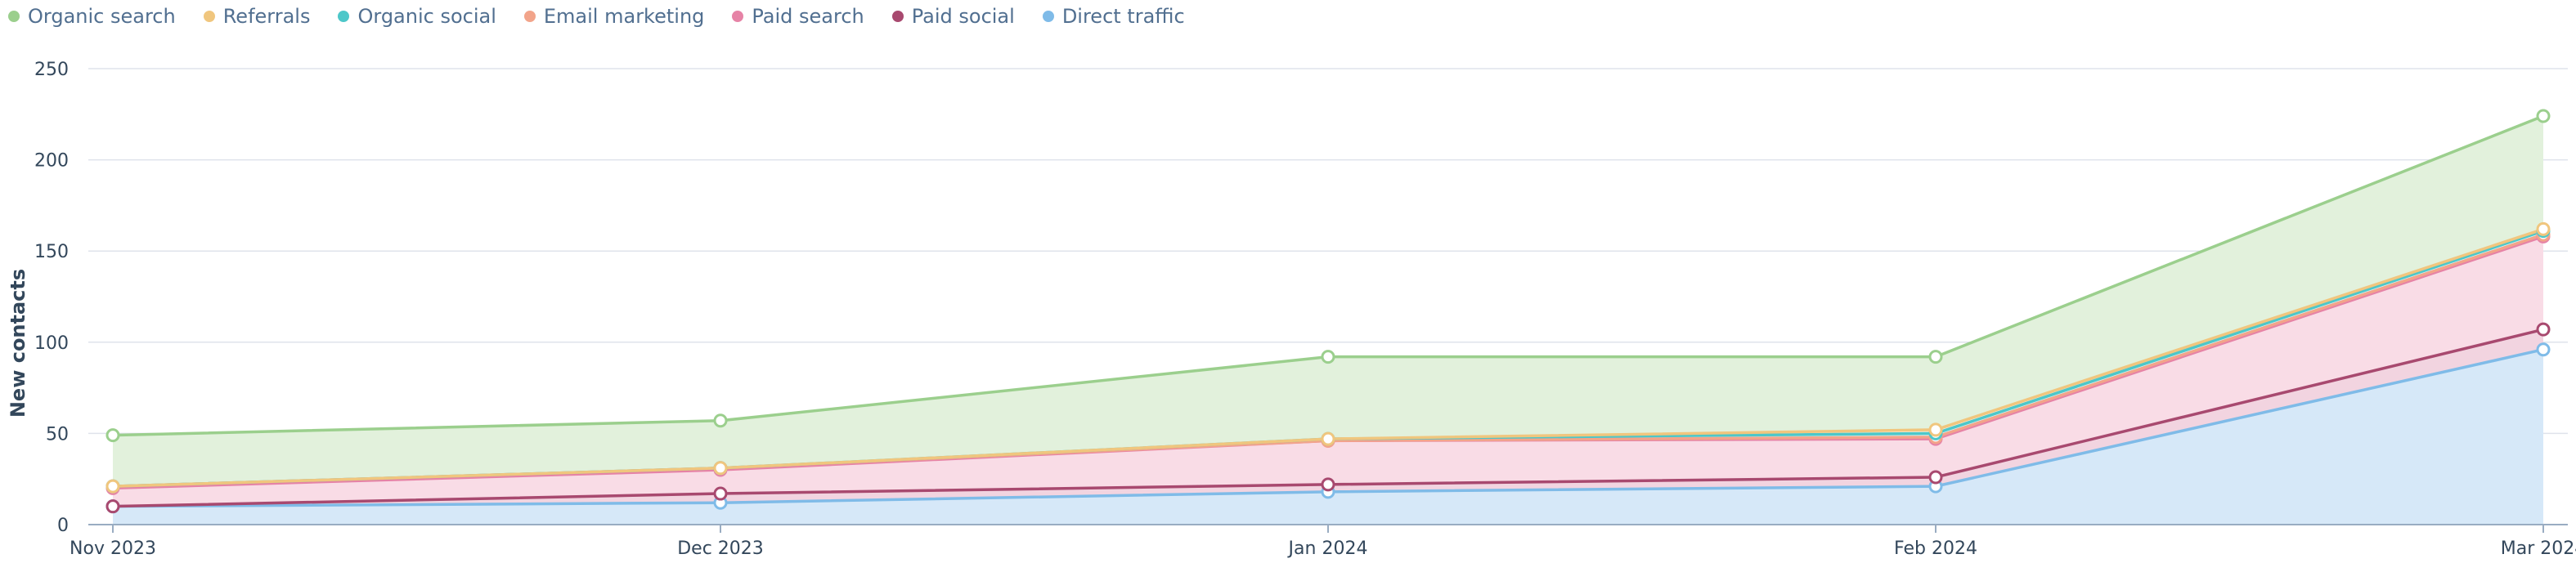 The image size is (2576, 572). What do you see at coordinates (1327, 548) in the screenshot?
I see `x-tick-label: Jan 2024` at bounding box center [1327, 548].